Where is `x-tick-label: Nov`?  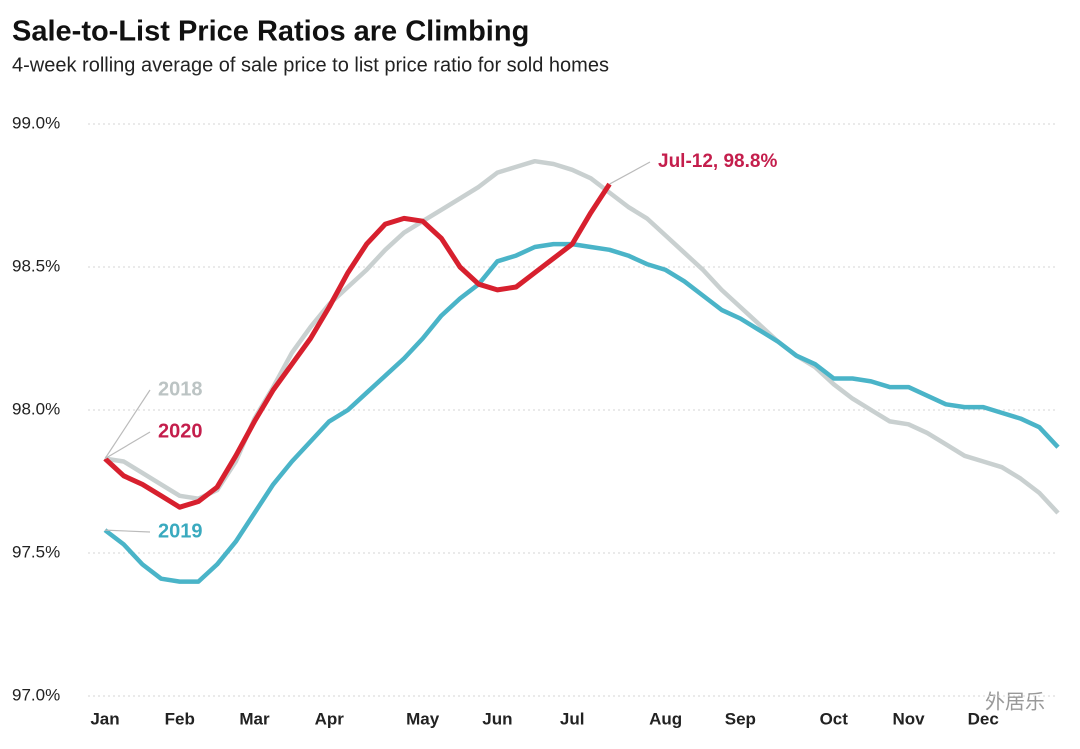
x-tick-label: Nov is located at coordinates (908, 718).